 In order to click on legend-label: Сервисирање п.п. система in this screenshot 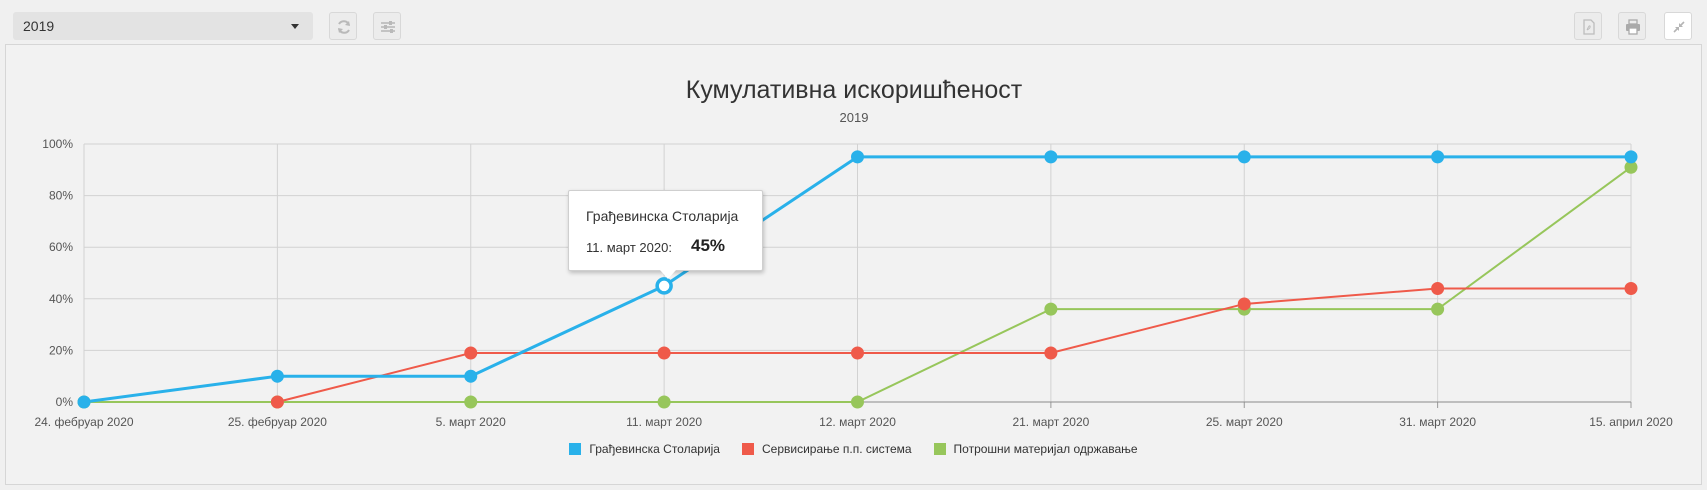, I will do `click(836, 449)`.